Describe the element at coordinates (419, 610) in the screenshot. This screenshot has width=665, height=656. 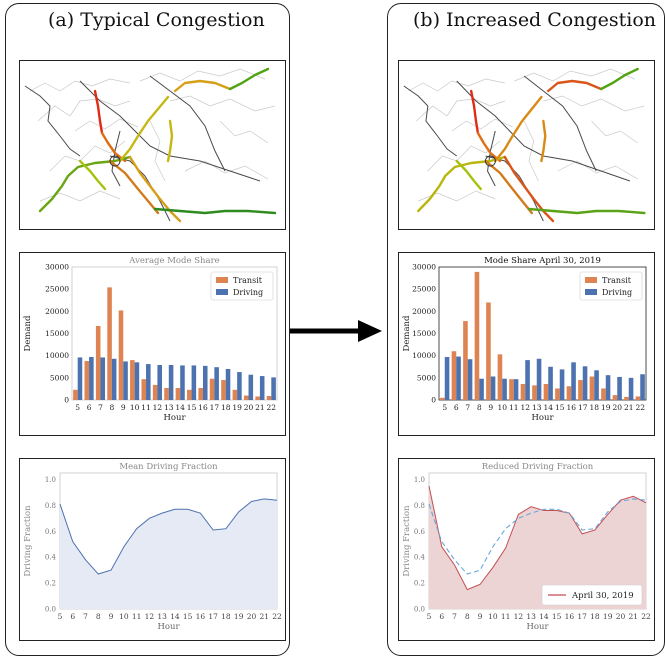
I see `y-tick-label: 0.0` at that location.